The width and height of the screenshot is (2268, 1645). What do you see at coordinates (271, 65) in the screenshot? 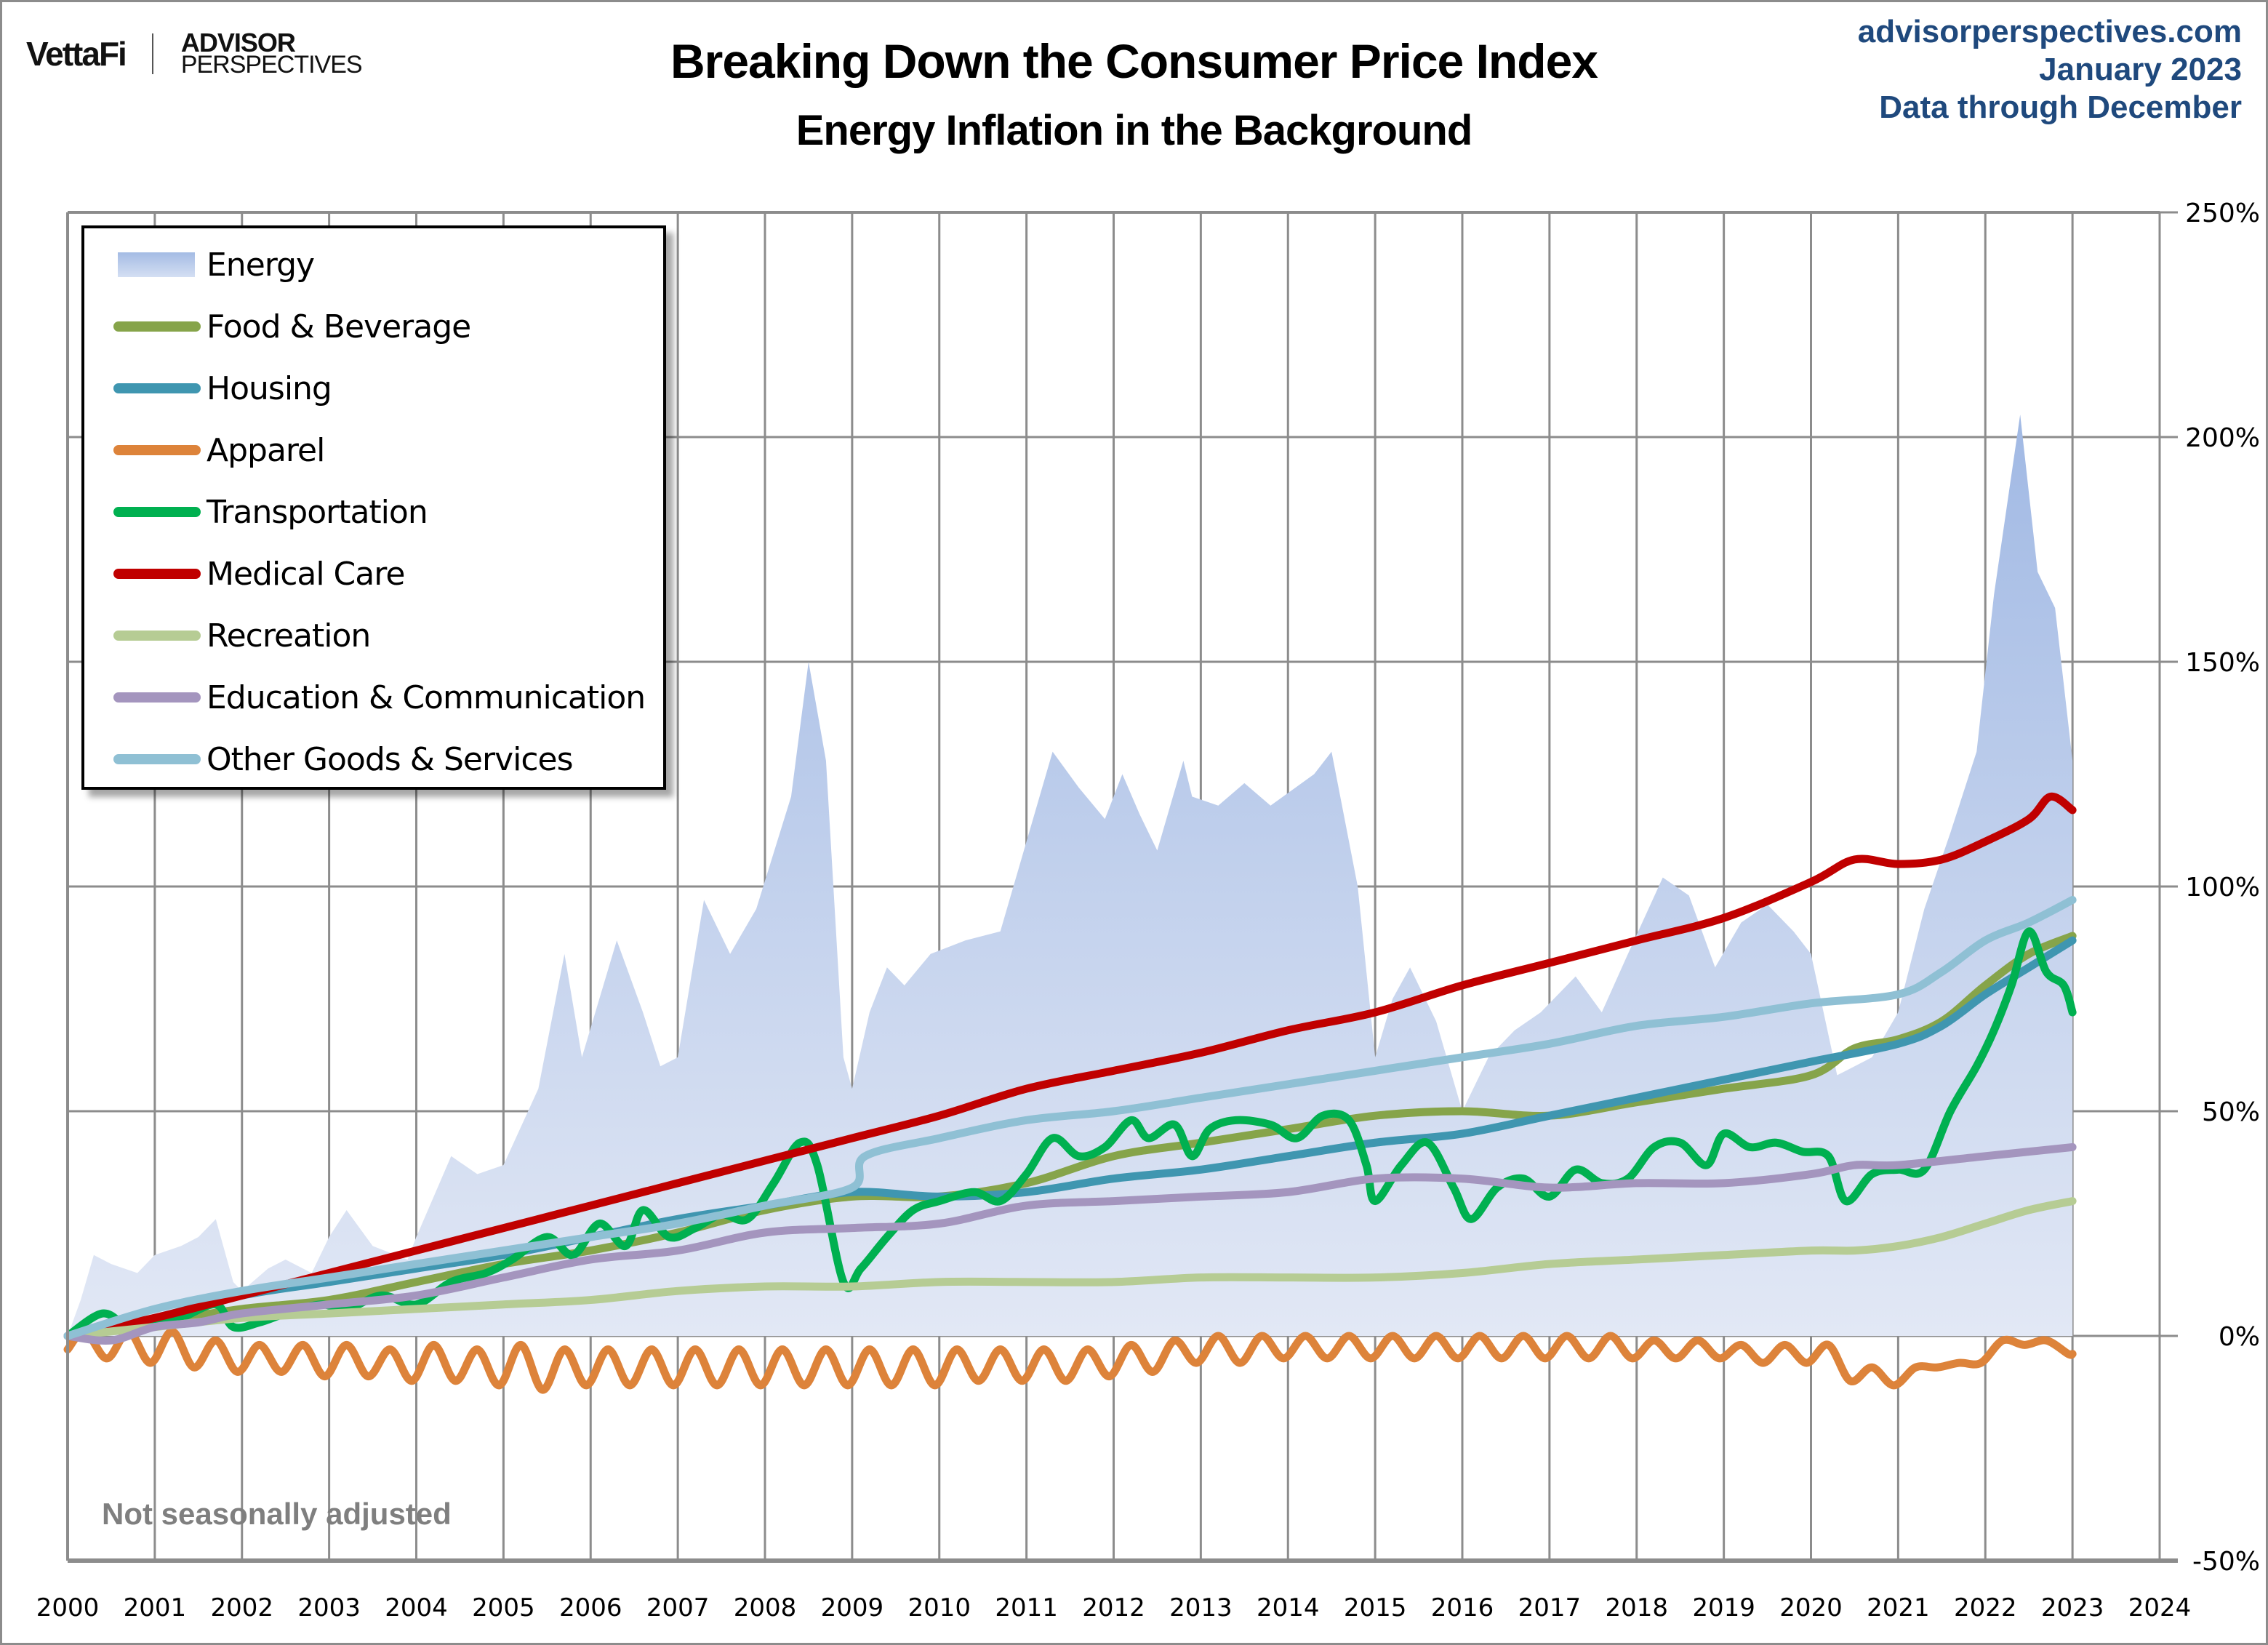
I see `logo-line2: PERSPECTIVES` at bounding box center [271, 65].